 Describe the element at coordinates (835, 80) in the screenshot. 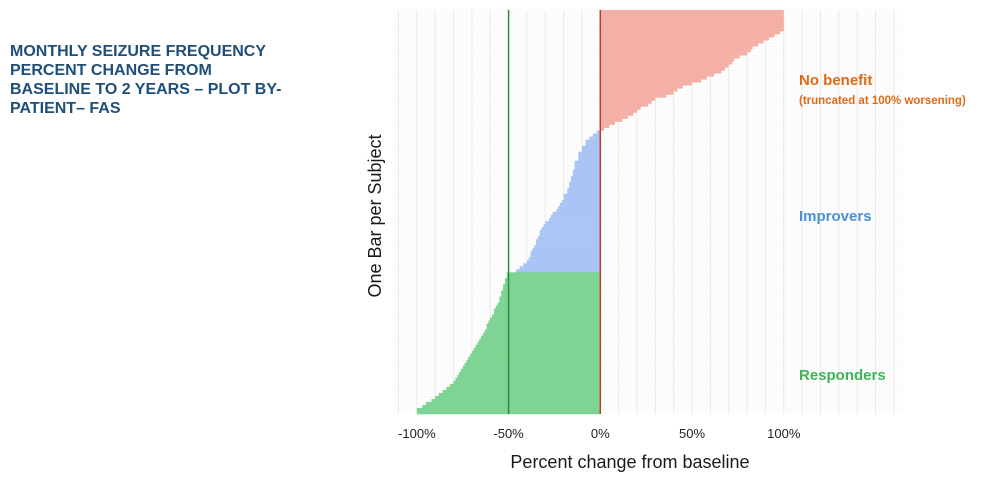

I see `no-benefit-label: No benefit` at that location.